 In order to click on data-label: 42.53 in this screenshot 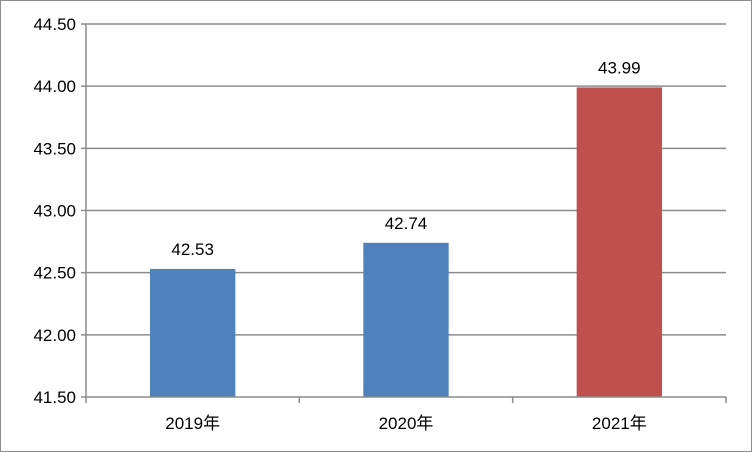, I will do `click(192, 249)`.